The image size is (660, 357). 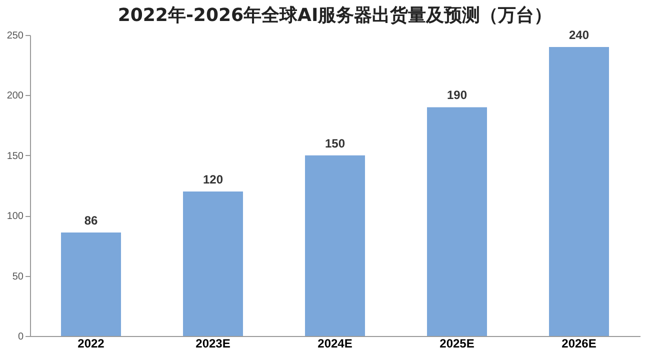 I want to click on data-label: 240, so click(x=579, y=35).